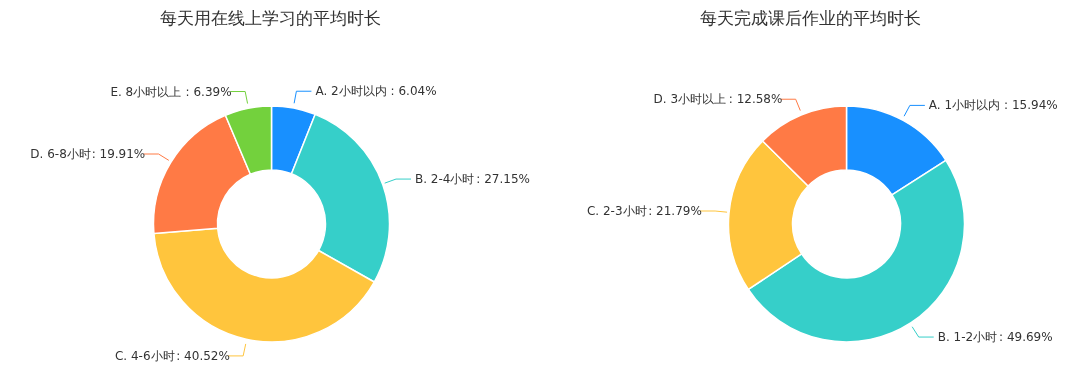  I want to click on data-label: : 6.39%, so click(208, 91).